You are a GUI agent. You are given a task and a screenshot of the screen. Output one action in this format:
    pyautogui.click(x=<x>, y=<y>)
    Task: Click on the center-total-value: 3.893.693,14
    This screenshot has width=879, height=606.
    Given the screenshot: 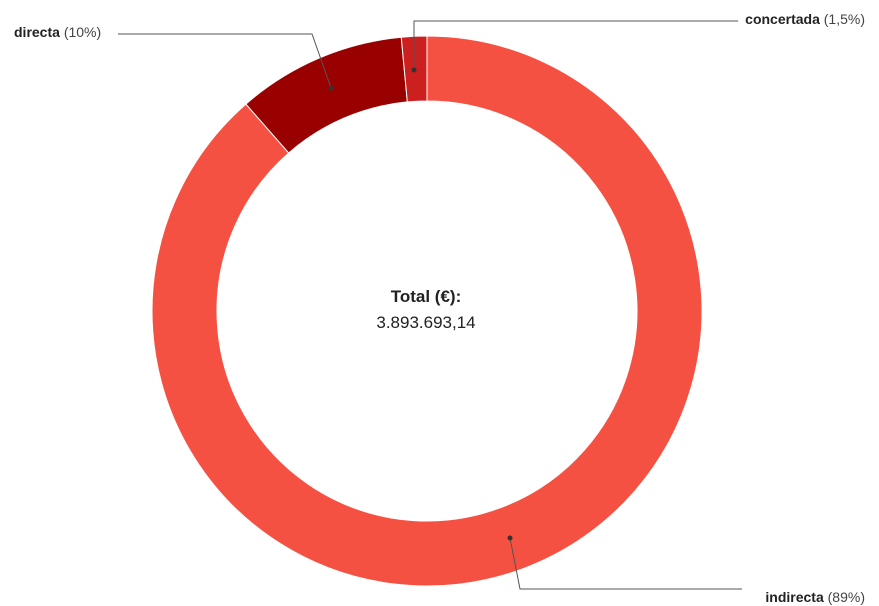 What is the action you would take?
    pyautogui.click(x=426, y=322)
    